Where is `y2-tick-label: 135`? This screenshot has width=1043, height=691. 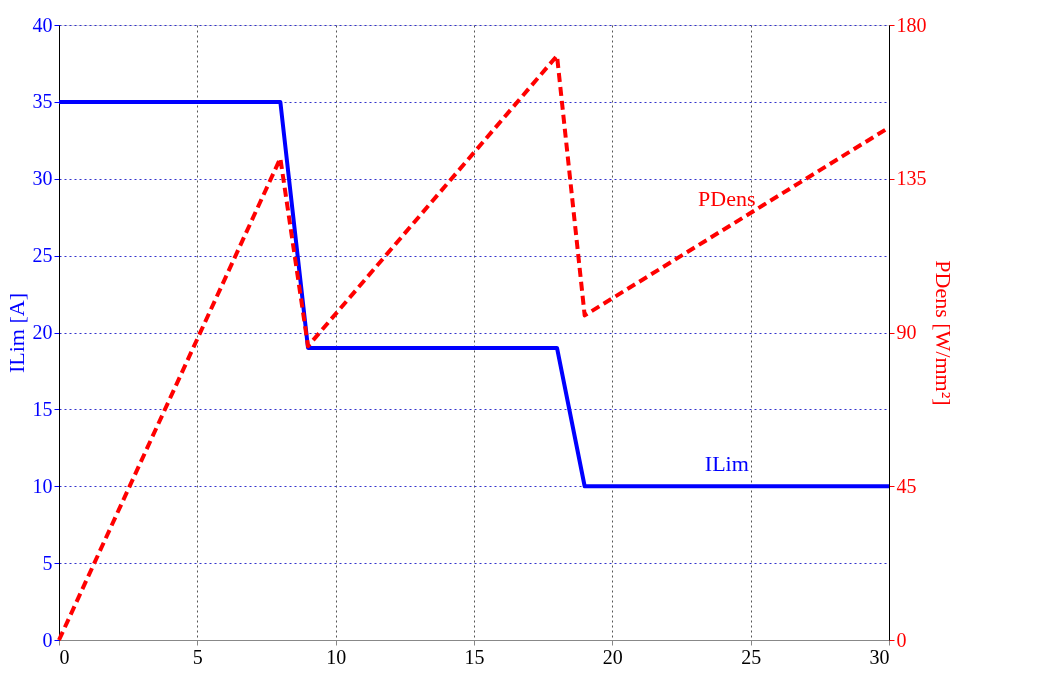
y2-tick-label: 135 is located at coordinates (911, 178).